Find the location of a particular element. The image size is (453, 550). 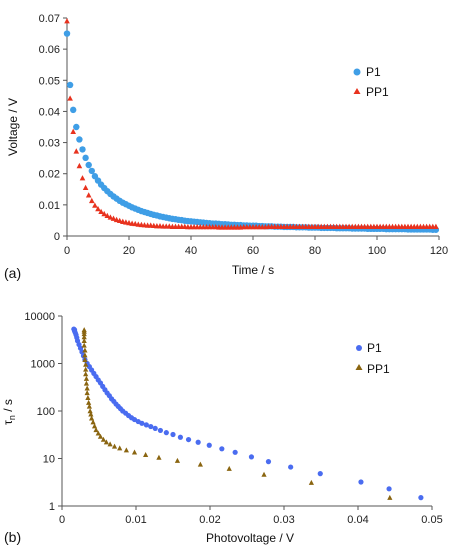

y-axis-label-b-main: τ is located at coordinates (8, 422).